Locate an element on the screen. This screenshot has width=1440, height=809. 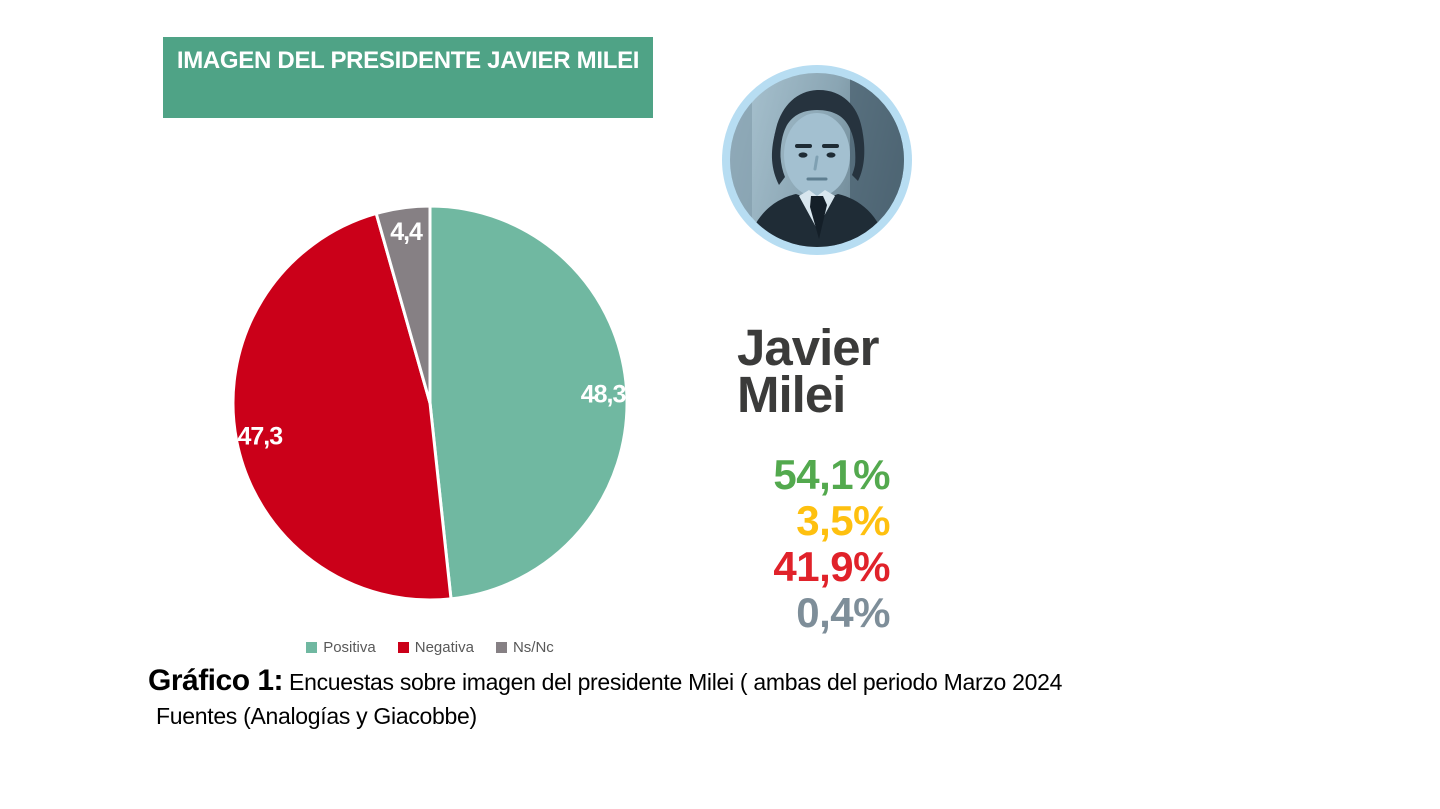
chart-title: IMAGEN DEL PRESIDENTE JAVIER MILEI is located at coordinates (408, 60).